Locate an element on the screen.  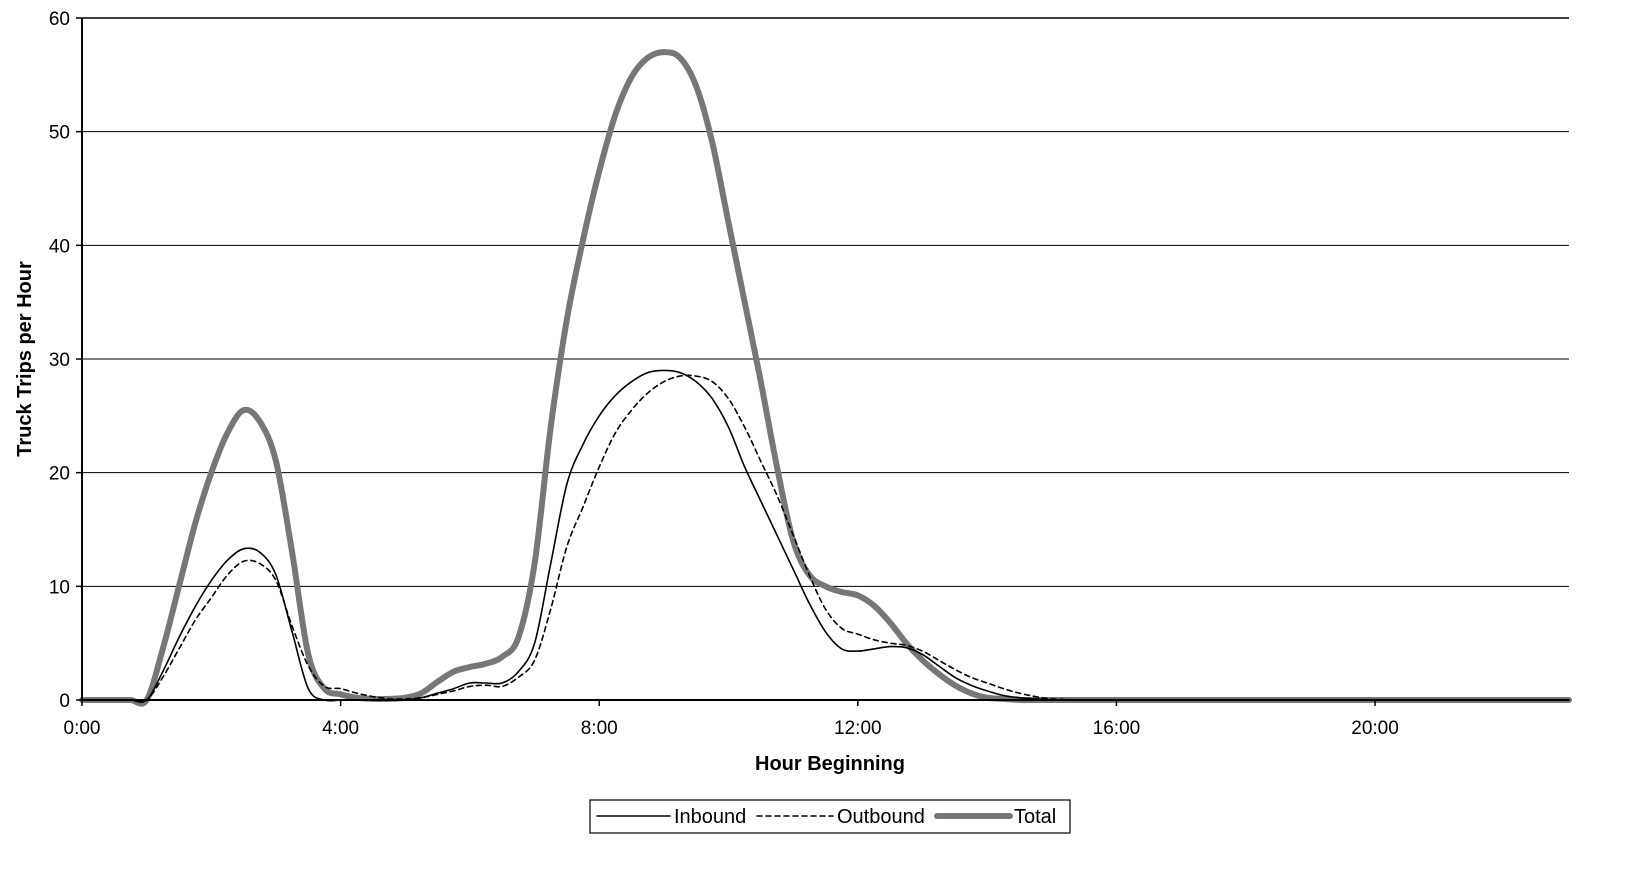
legend-label-total: Total is located at coordinates (1035, 817).